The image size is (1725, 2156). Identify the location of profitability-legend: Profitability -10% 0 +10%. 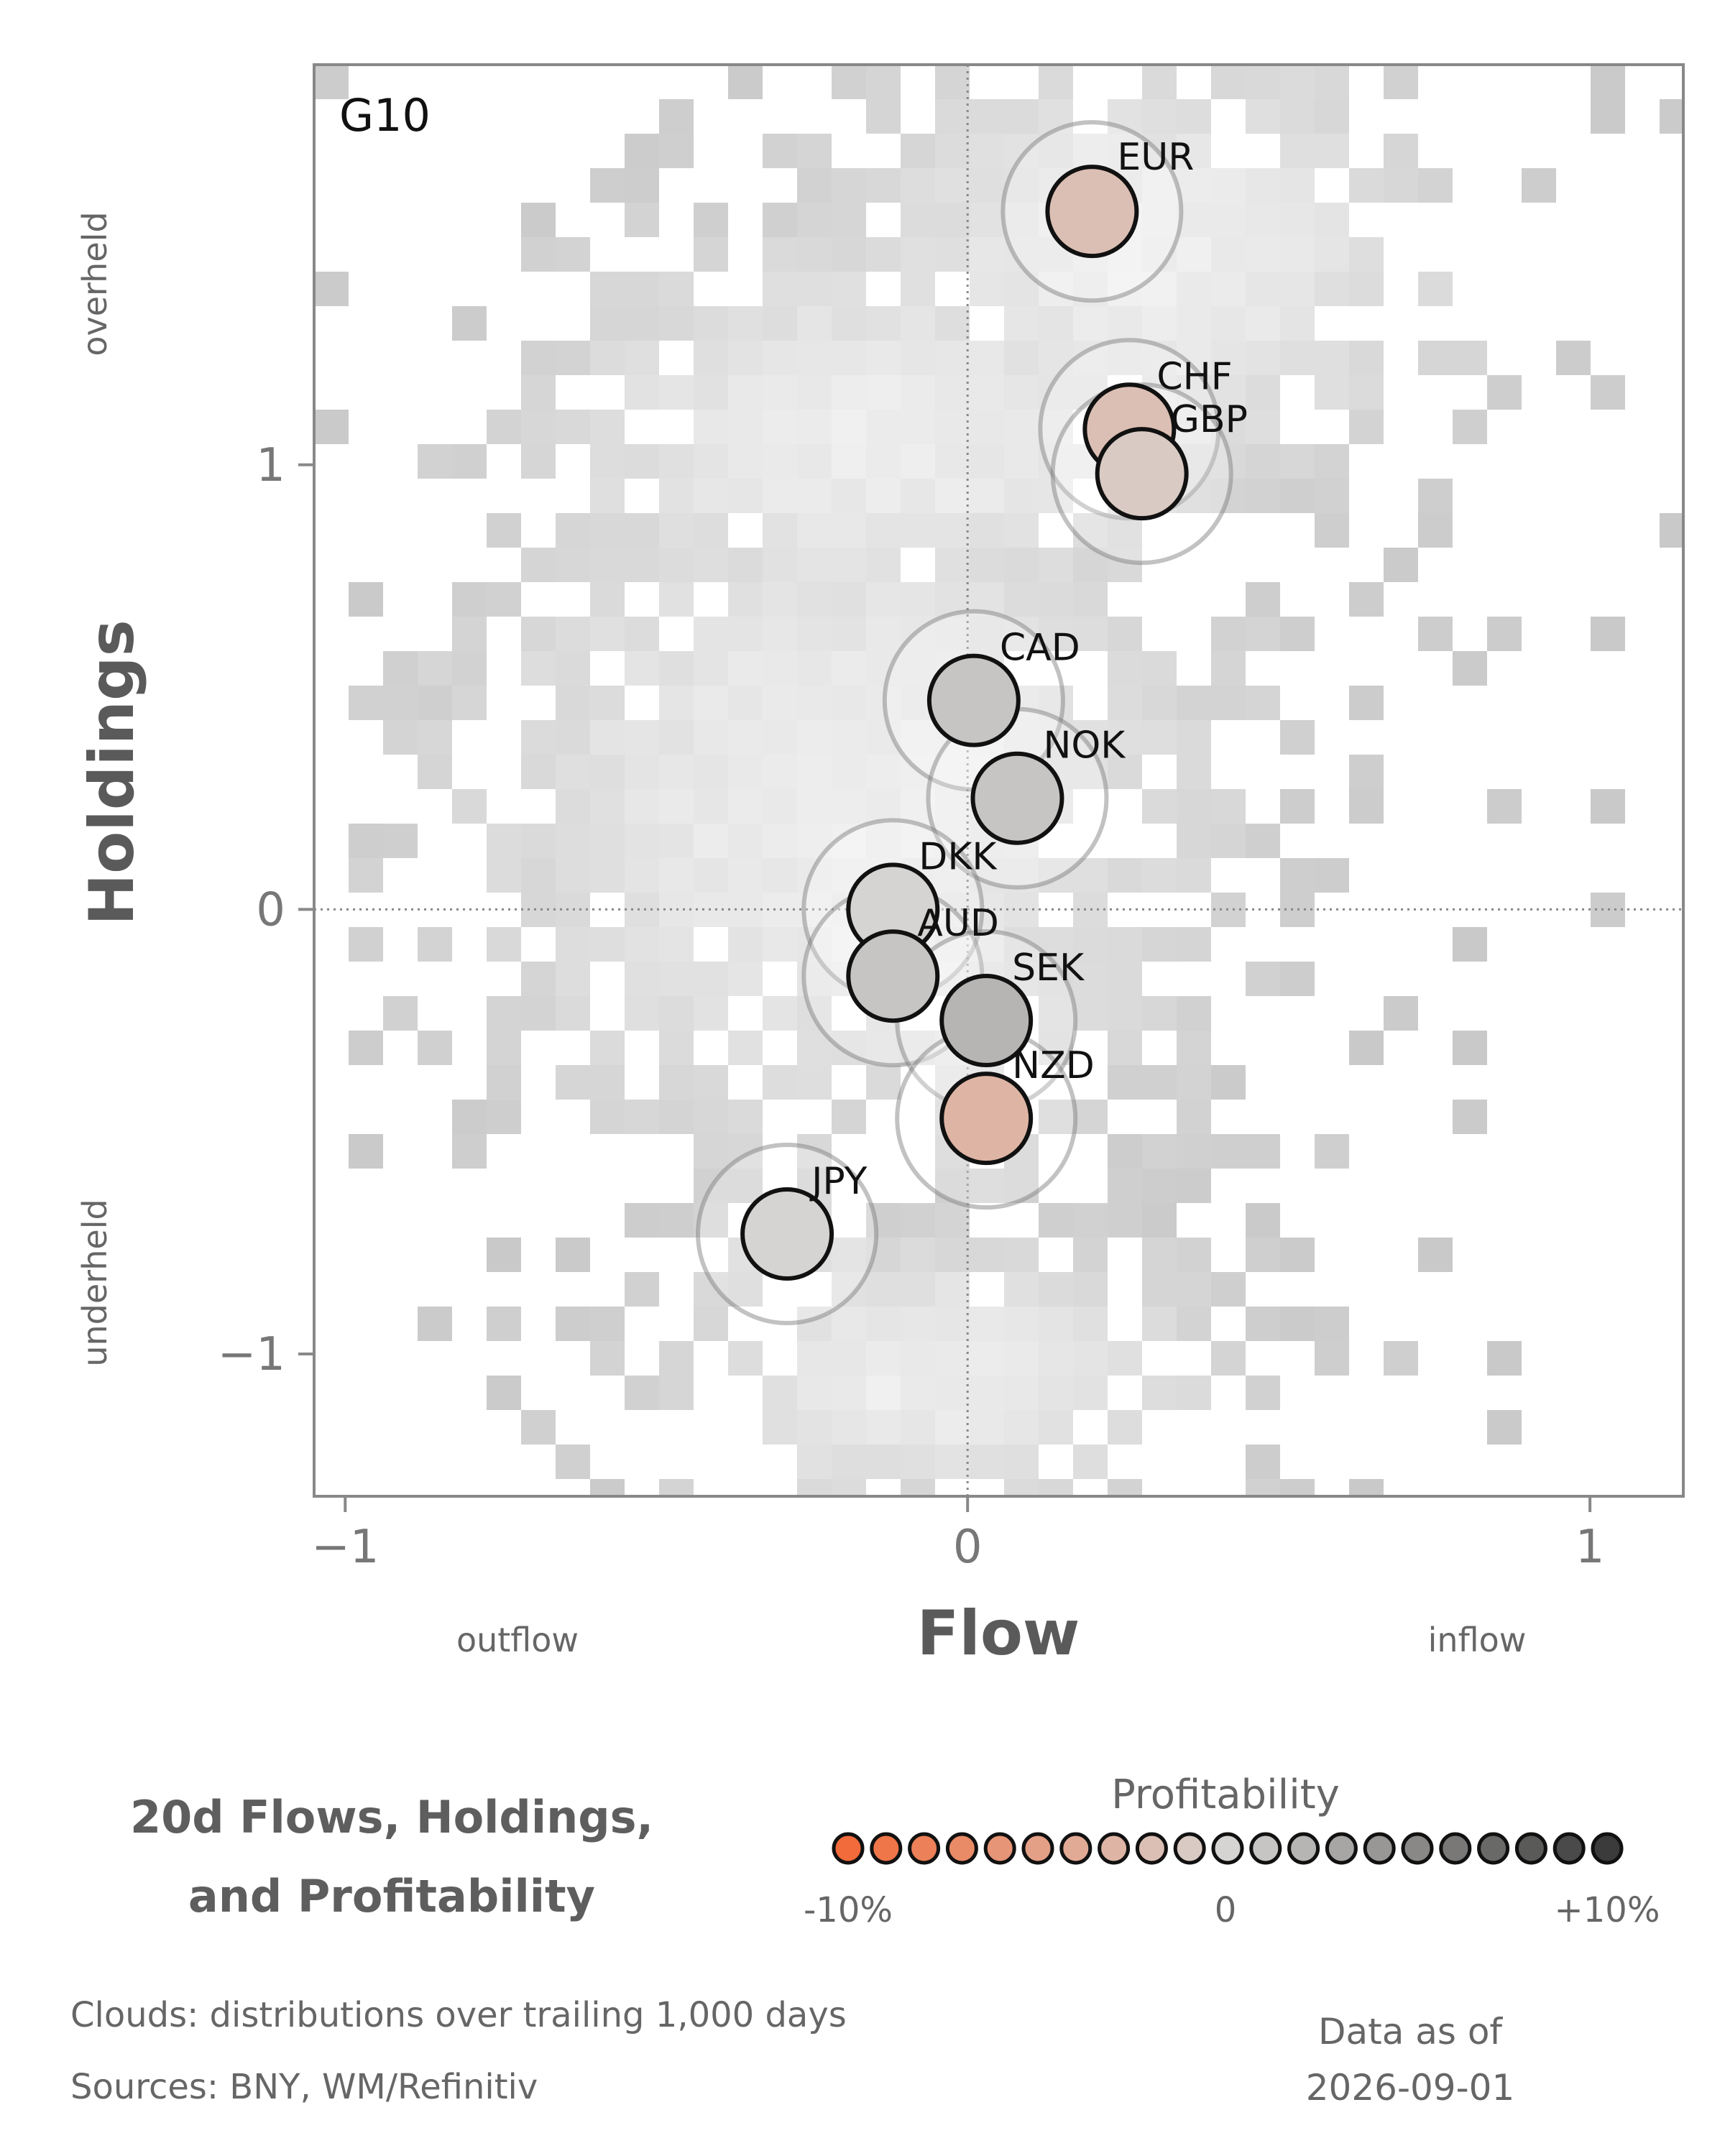
(1232, 1851).